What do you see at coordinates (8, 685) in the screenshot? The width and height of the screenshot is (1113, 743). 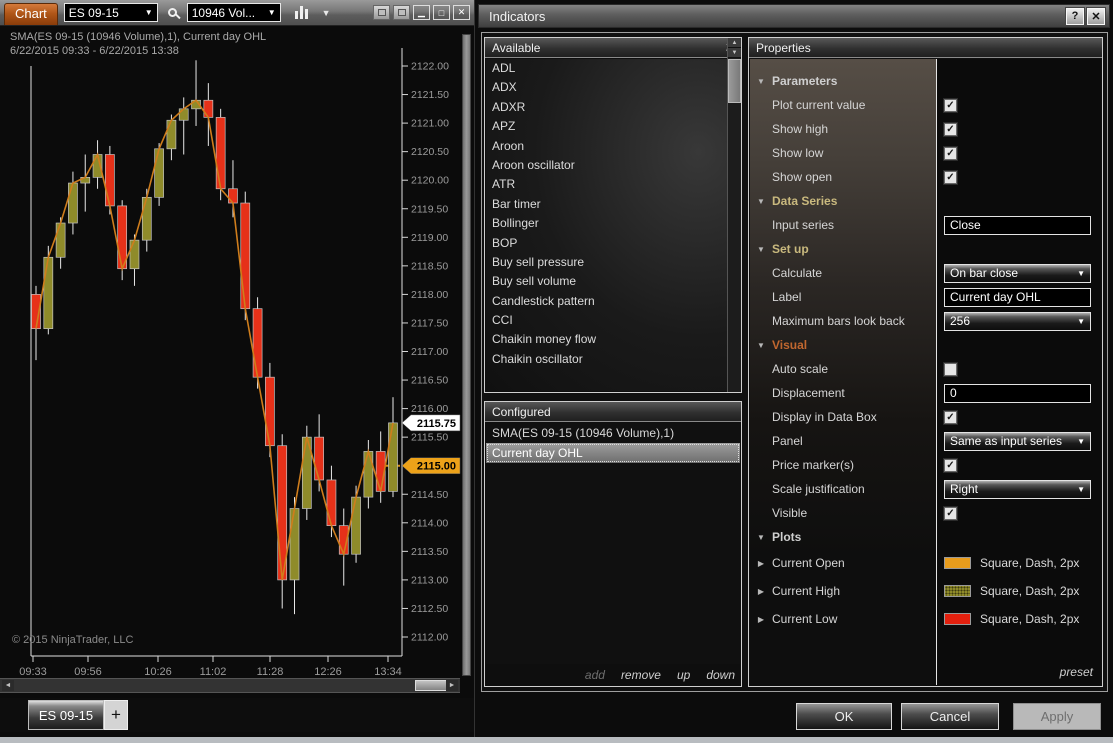 I see `scroll-left-icon: ◄` at bounding box center [8, 685].